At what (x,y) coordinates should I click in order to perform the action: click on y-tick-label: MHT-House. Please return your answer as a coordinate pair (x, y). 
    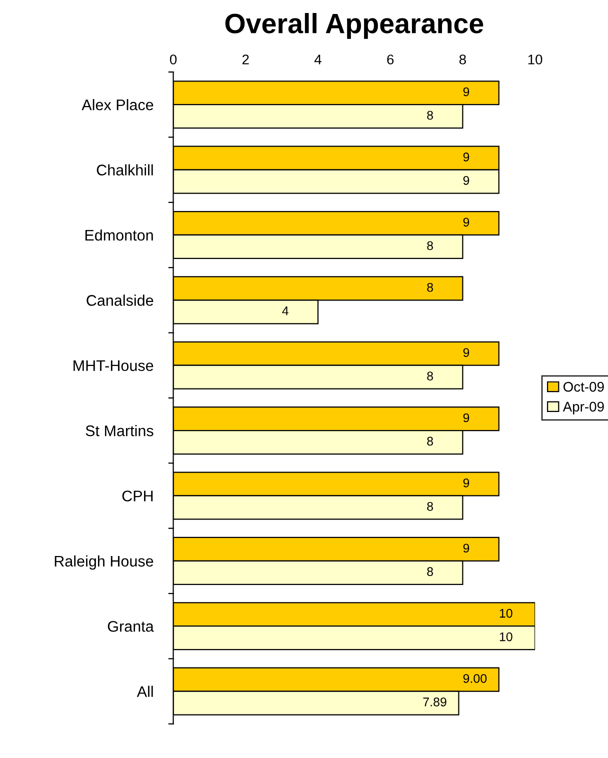
    Looking at the image, I should click on (114, 366).